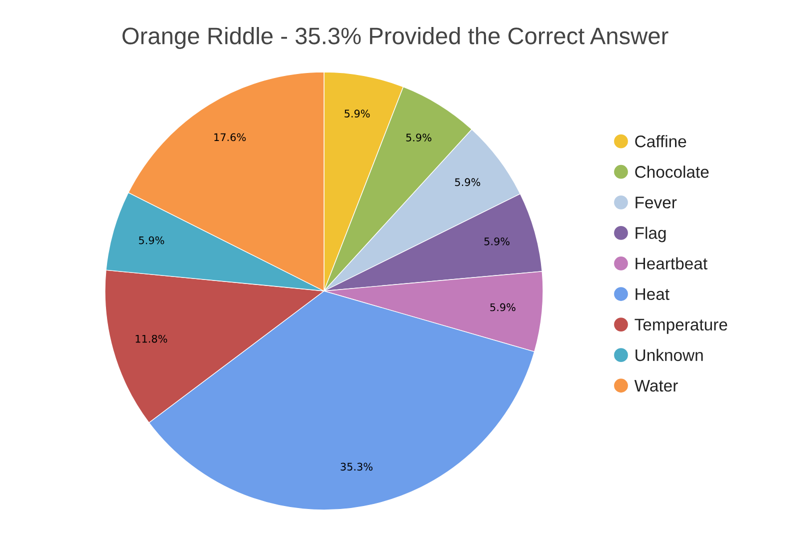 This screenshot has height=537, width=796. I want to click on legend-label: Unknown, so click(669, 355).